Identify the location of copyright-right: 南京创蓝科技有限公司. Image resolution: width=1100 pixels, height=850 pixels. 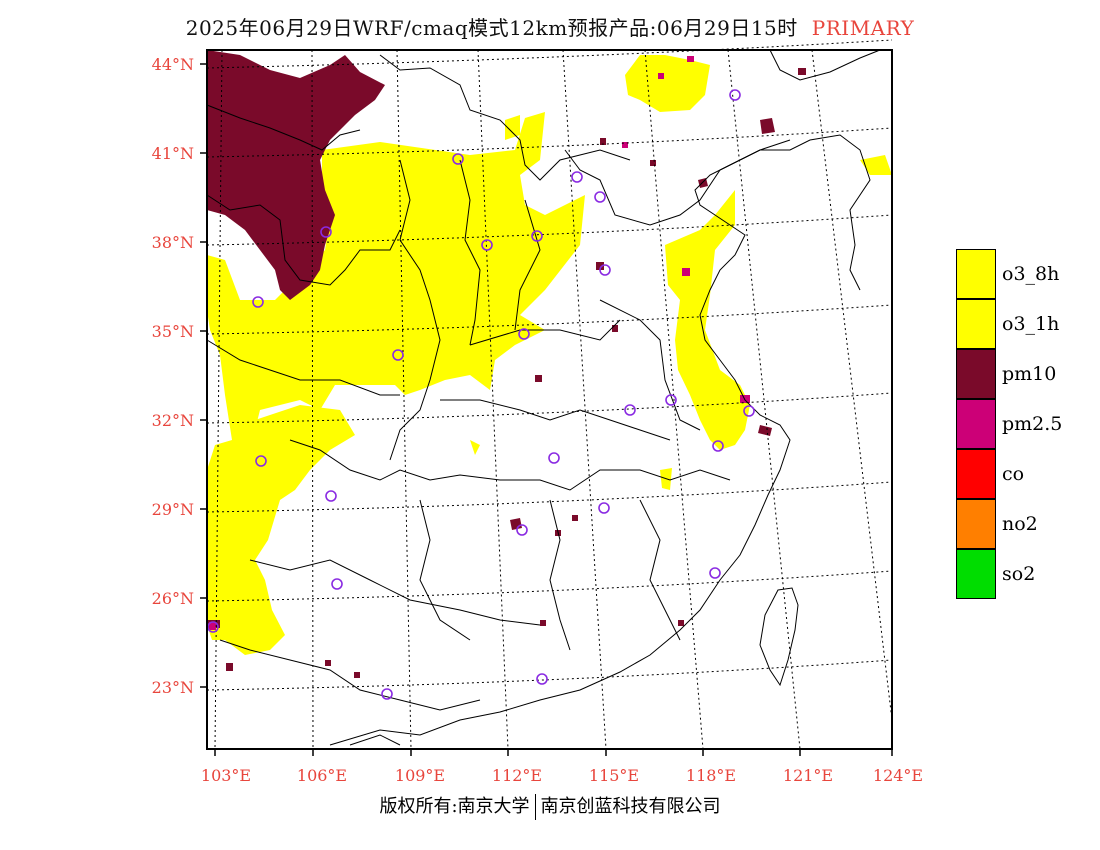
(630, 806).